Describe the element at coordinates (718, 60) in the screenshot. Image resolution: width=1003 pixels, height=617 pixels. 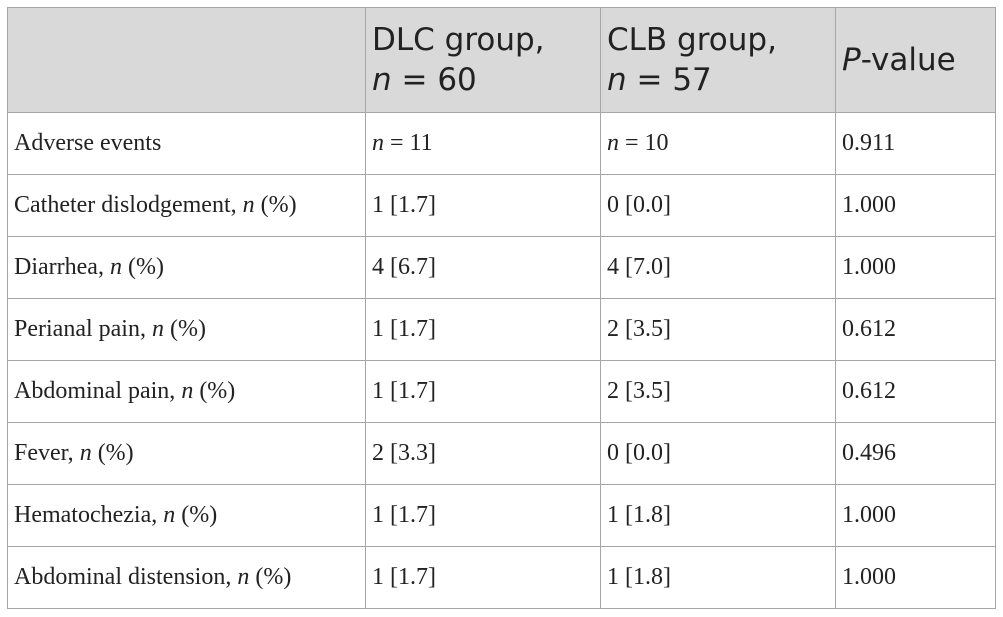
I see `header-cell: CLB group, n = 57` at that location.